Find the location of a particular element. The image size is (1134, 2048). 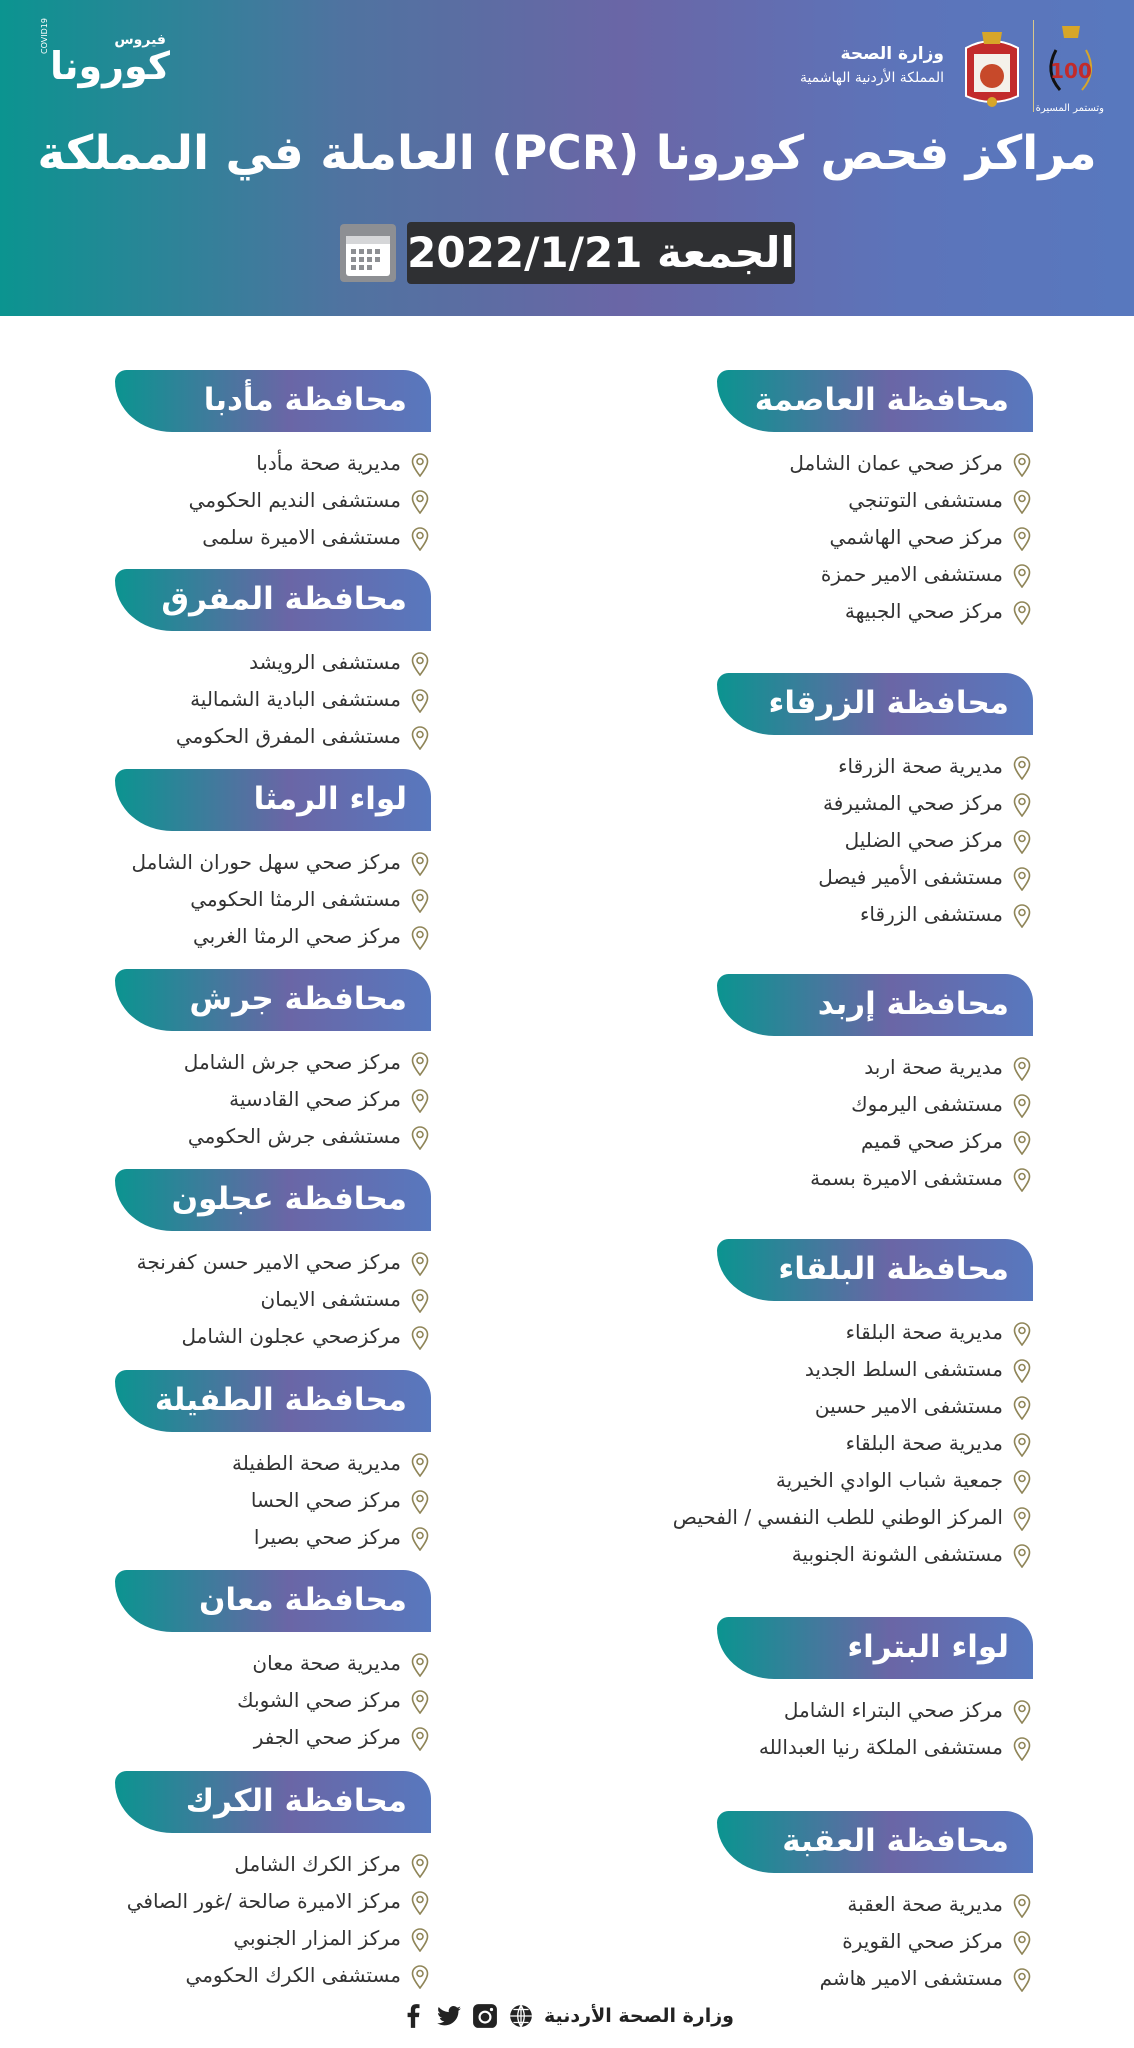

list-item: مستشفى الاميرة بسمة is located at coordinates (875, 1178).